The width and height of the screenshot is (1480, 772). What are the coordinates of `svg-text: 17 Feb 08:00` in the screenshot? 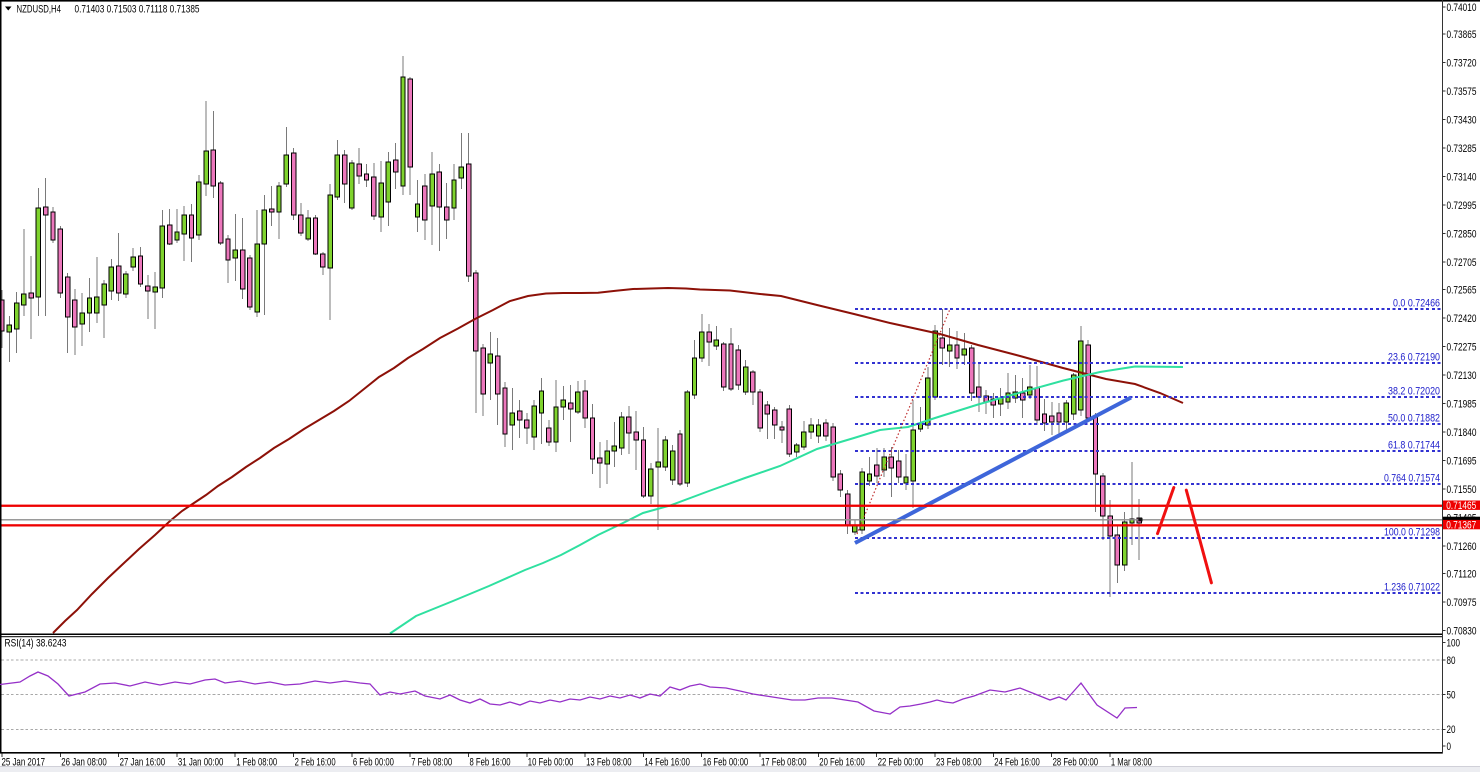 It's located at (784, 762).